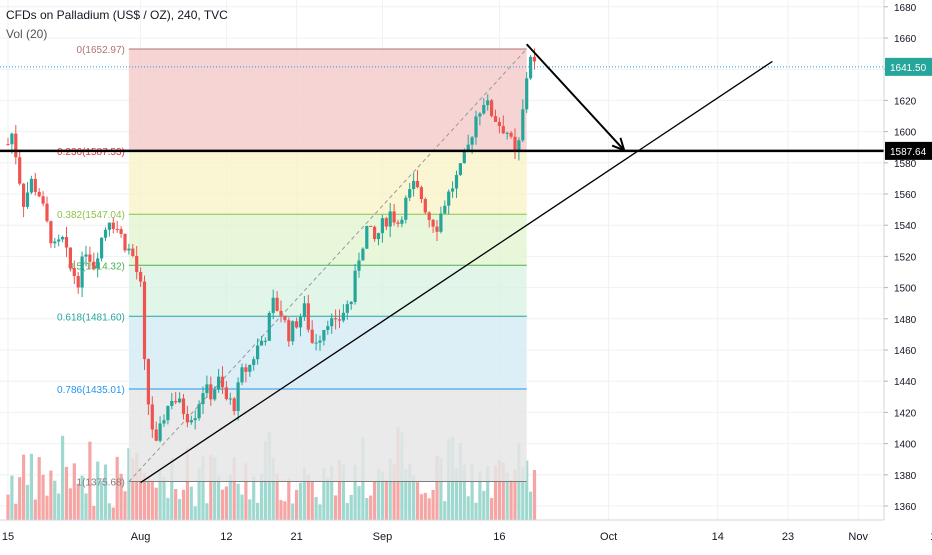 Image resolution: width=932 pixels, height=555 pixels. What do you see at coordinates (908, 152) in the screenshot?
I see `level-price-tag-text: 1587.64` at bounding box center [908, 152].